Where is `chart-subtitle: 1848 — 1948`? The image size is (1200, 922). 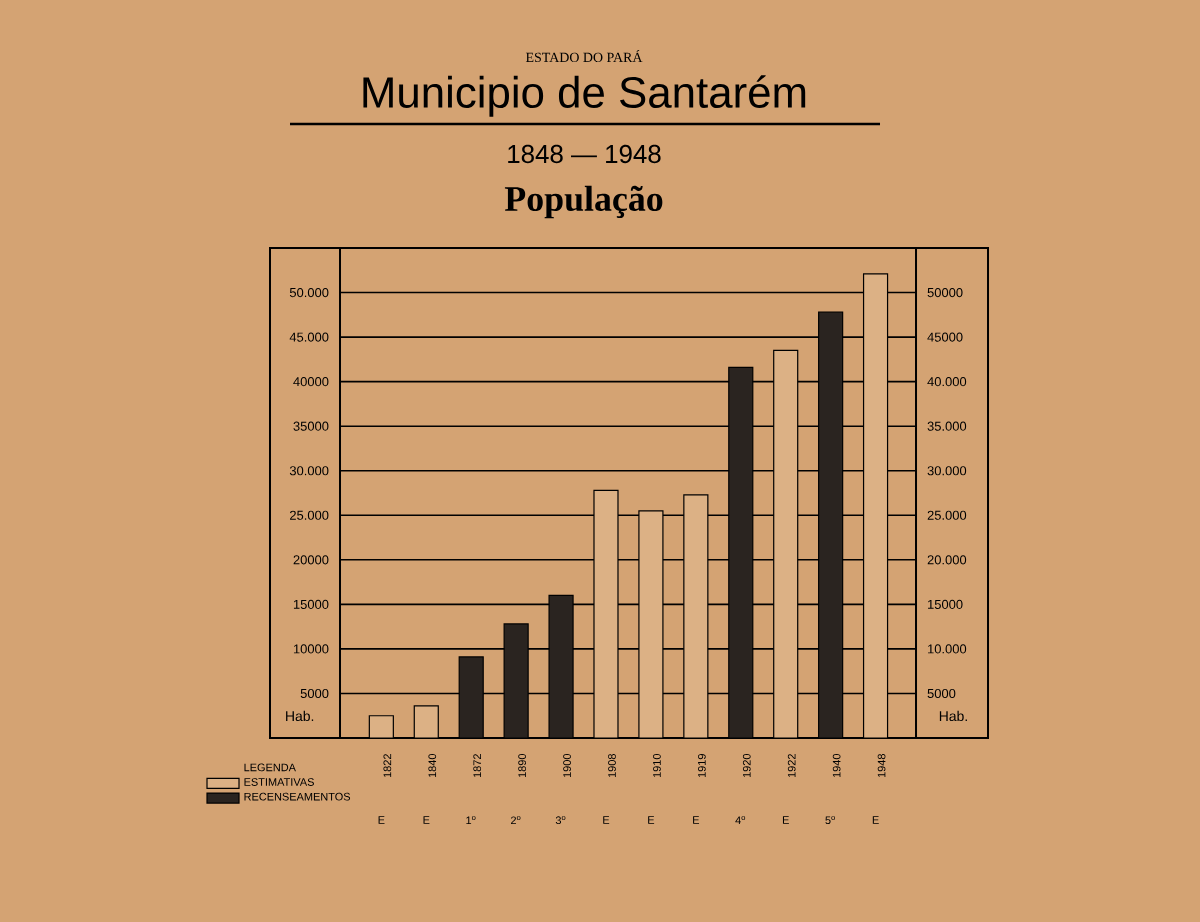
chart-subtitle: 1848 — 1948 is located at coordinates (584, 154).